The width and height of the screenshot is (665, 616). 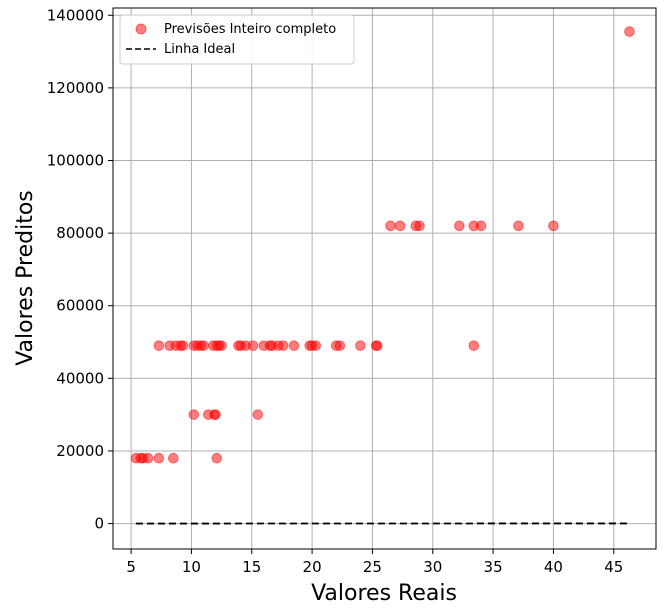 What do you see at coordinates (80, 269) in the screenshot?
I see `y-axis-ticks: 0 20000 40000 60000 80000 100000 120000 140000` at bounding box center [80, 269].